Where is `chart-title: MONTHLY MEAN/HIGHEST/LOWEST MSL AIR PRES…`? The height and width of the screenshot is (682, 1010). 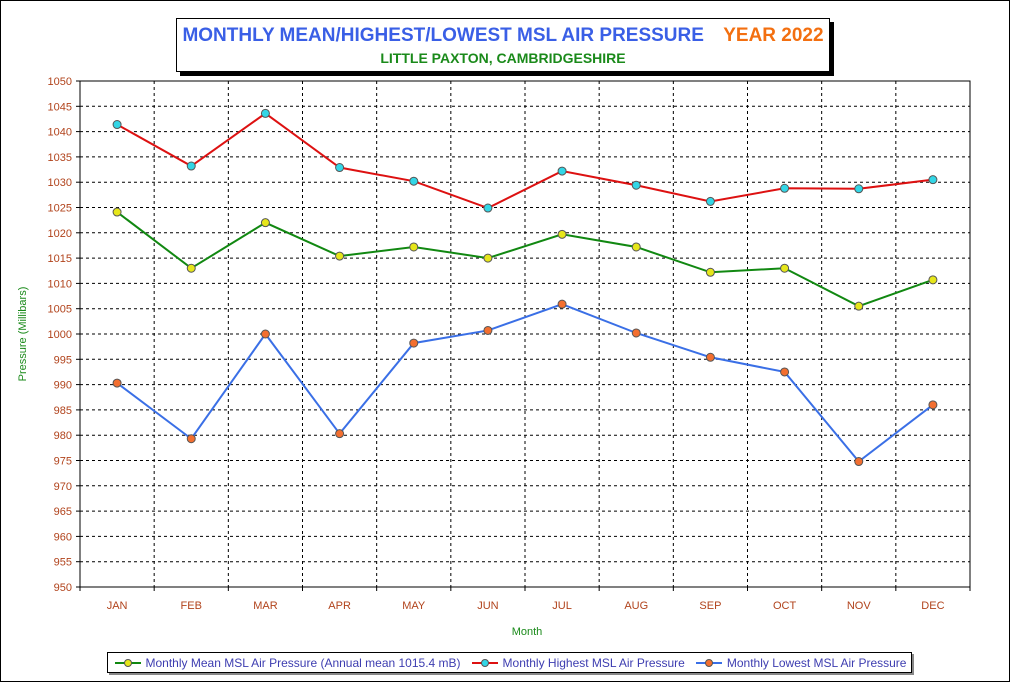
chart-title: MONTHLY MEAN/HIGHEST/LOWEST MSL AIR PRES… is located at coordinates (503, 36).